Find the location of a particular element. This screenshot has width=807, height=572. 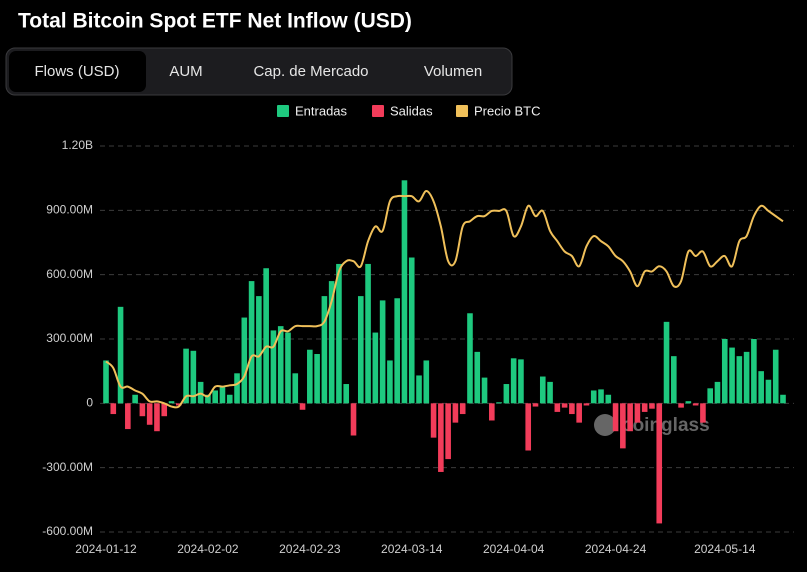

tab: Flows (USD) is located at coordinates (77, 71).